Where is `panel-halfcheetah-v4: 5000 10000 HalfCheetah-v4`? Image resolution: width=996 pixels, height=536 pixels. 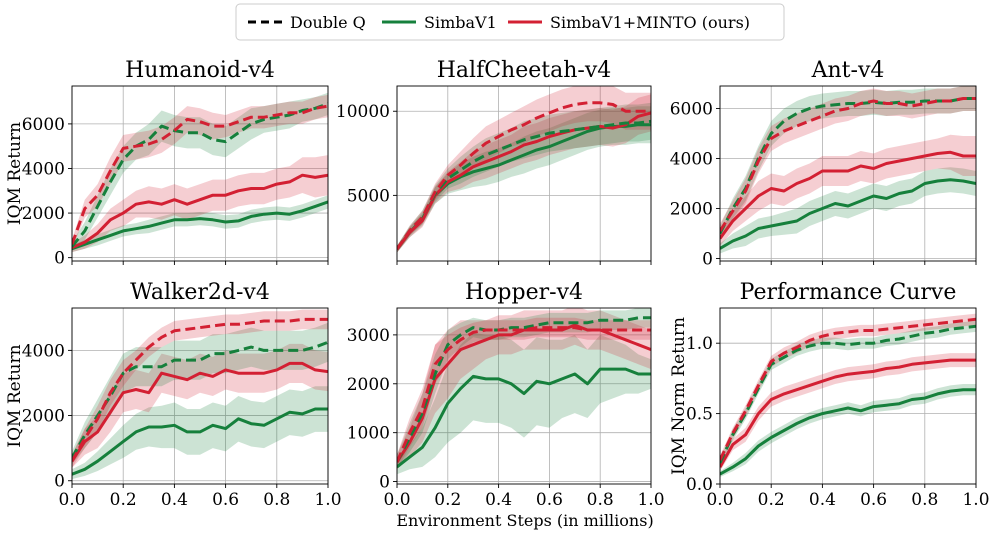
panel-halfcheetah-v4: 5000 10000 HalfCheetah-v4 is located at coordinates (494, 161).